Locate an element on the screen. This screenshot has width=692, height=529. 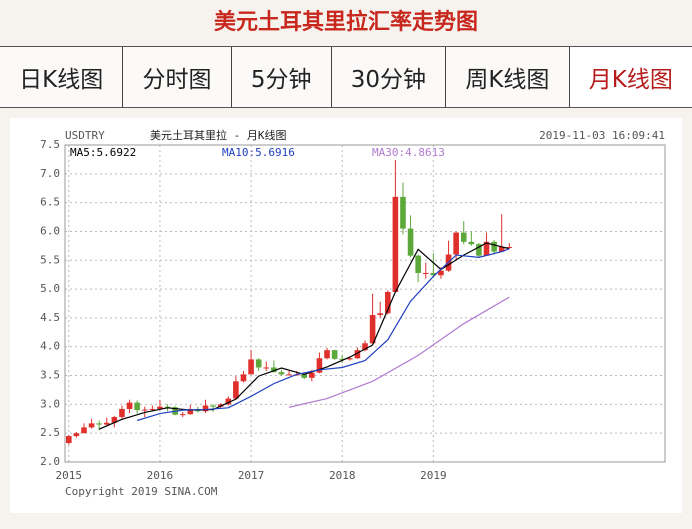
x-tick-label: 2017 is located at coordinates (251, 475).